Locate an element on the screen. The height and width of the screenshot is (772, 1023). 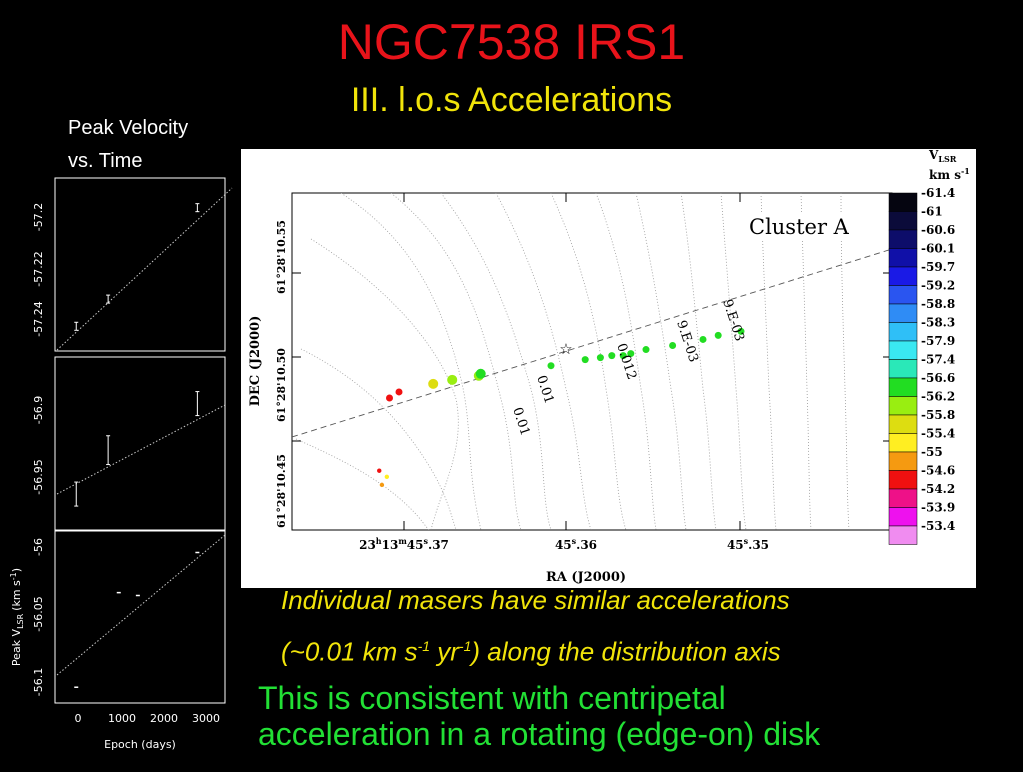
slide-title: NGC7538 IRS1 is located at coordinates (511, 42).